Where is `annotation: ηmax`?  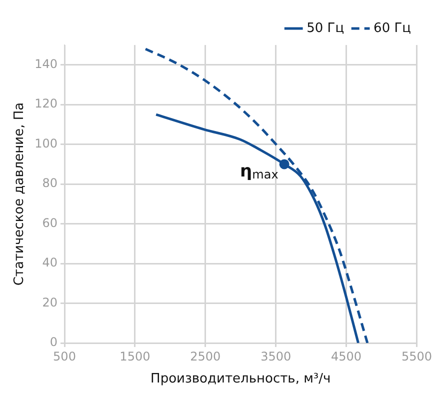
annotation: ηmax is located at coordinates (259, 172).